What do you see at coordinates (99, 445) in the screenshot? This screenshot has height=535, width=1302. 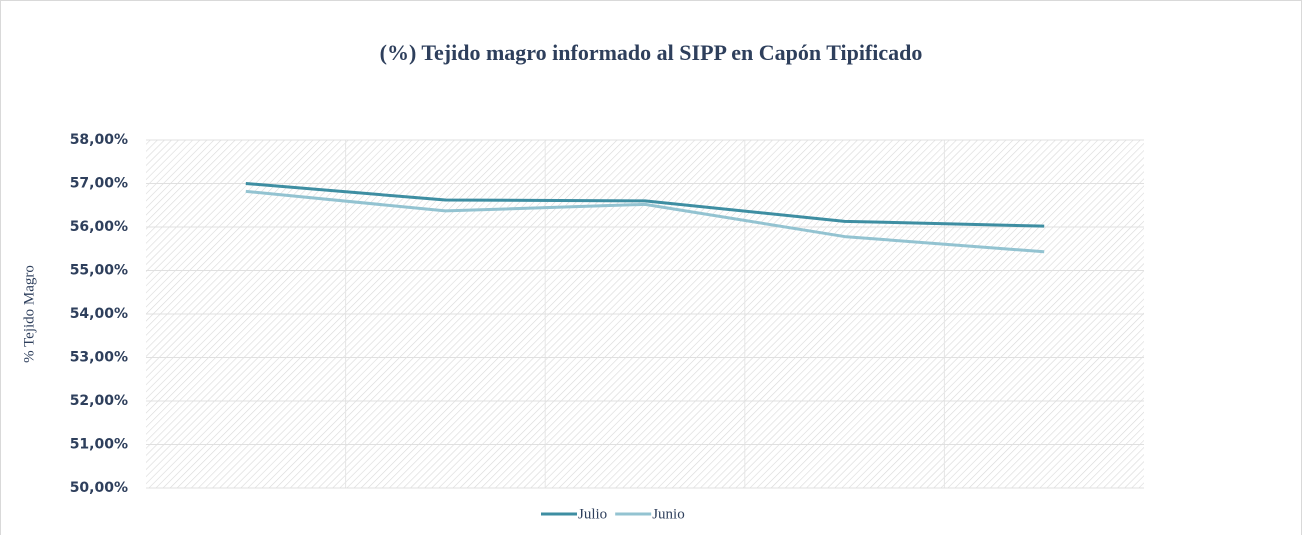 I see `y-tick-label: 51,00%` at bounding box center [99, 445].